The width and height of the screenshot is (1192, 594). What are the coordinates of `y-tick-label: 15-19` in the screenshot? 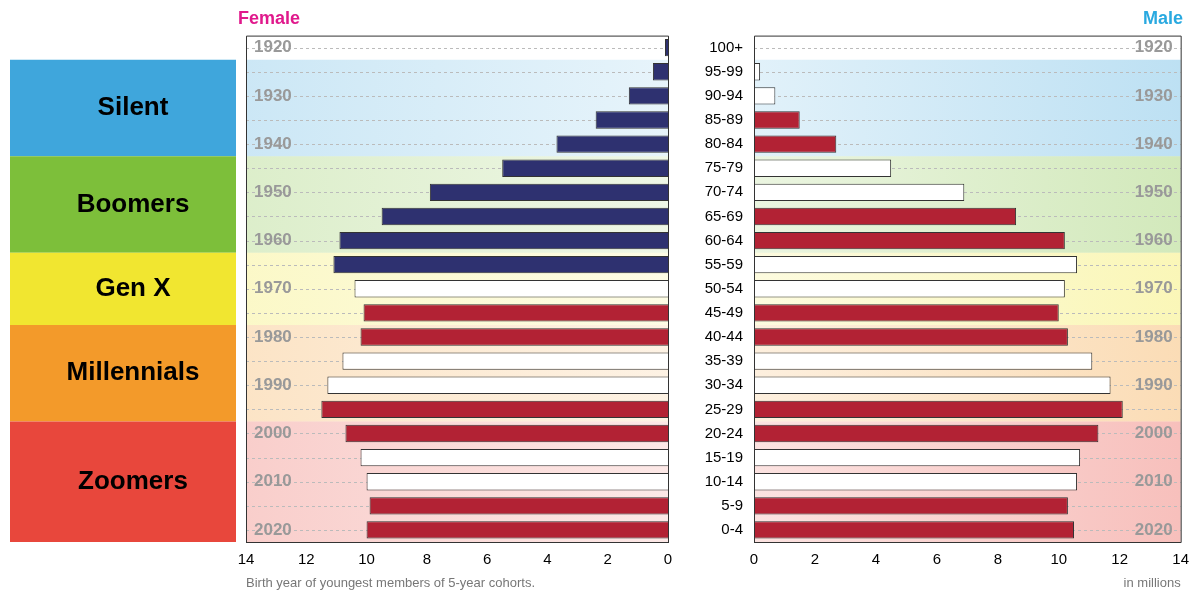 It's located at (723, 456).